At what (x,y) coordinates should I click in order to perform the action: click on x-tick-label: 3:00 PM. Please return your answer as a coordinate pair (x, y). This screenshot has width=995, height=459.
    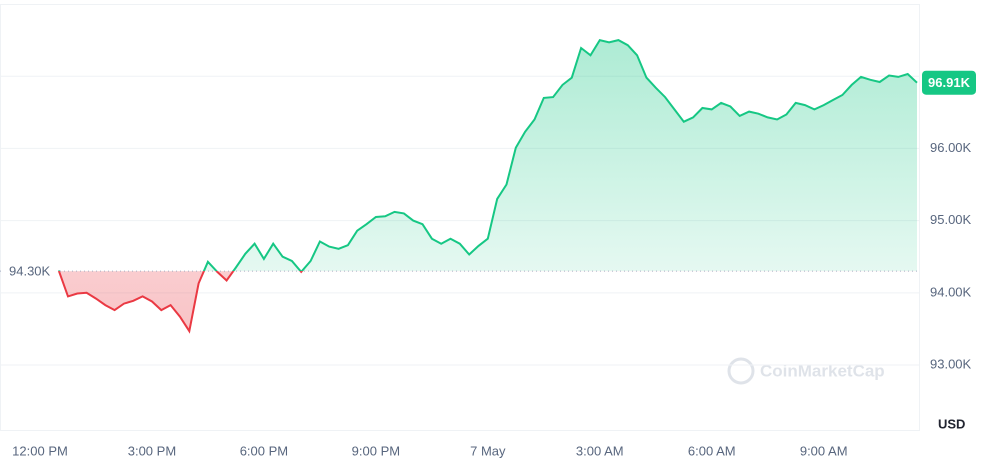
    Looking at the image, I should click on (152, 450).